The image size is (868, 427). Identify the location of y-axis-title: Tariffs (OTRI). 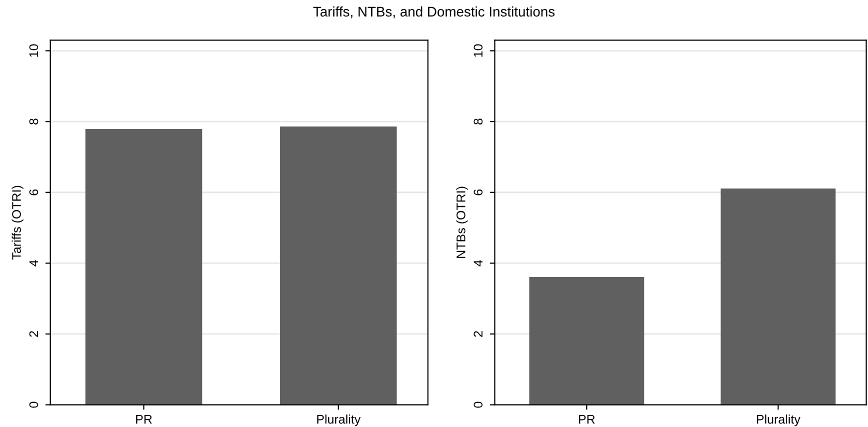
(18, 223).